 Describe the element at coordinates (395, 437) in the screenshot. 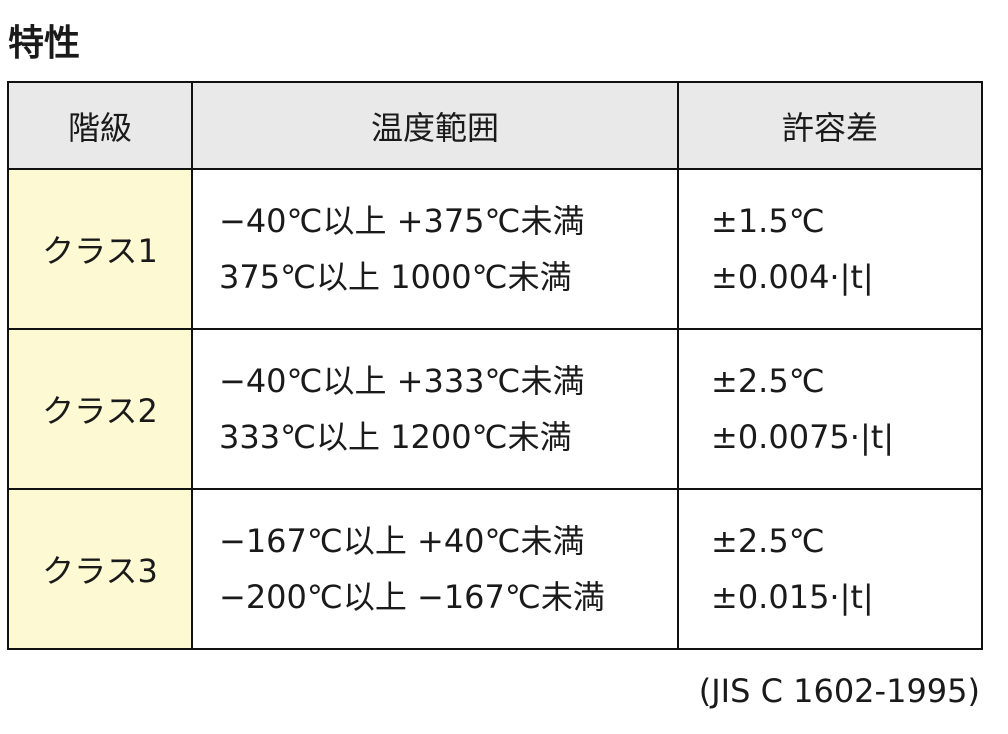

I see `range-line: 333℃以上 1200℃未満` at that location.